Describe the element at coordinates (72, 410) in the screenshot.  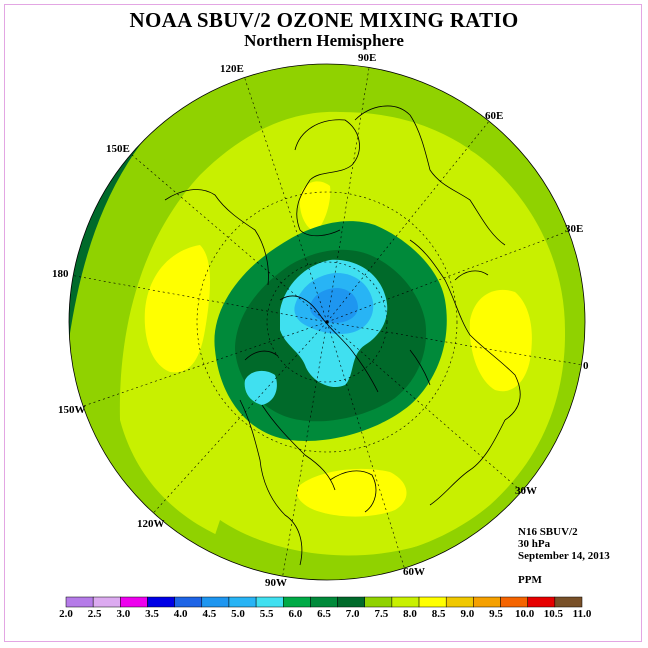
I see `lon-label-150w: 150W` at that location.